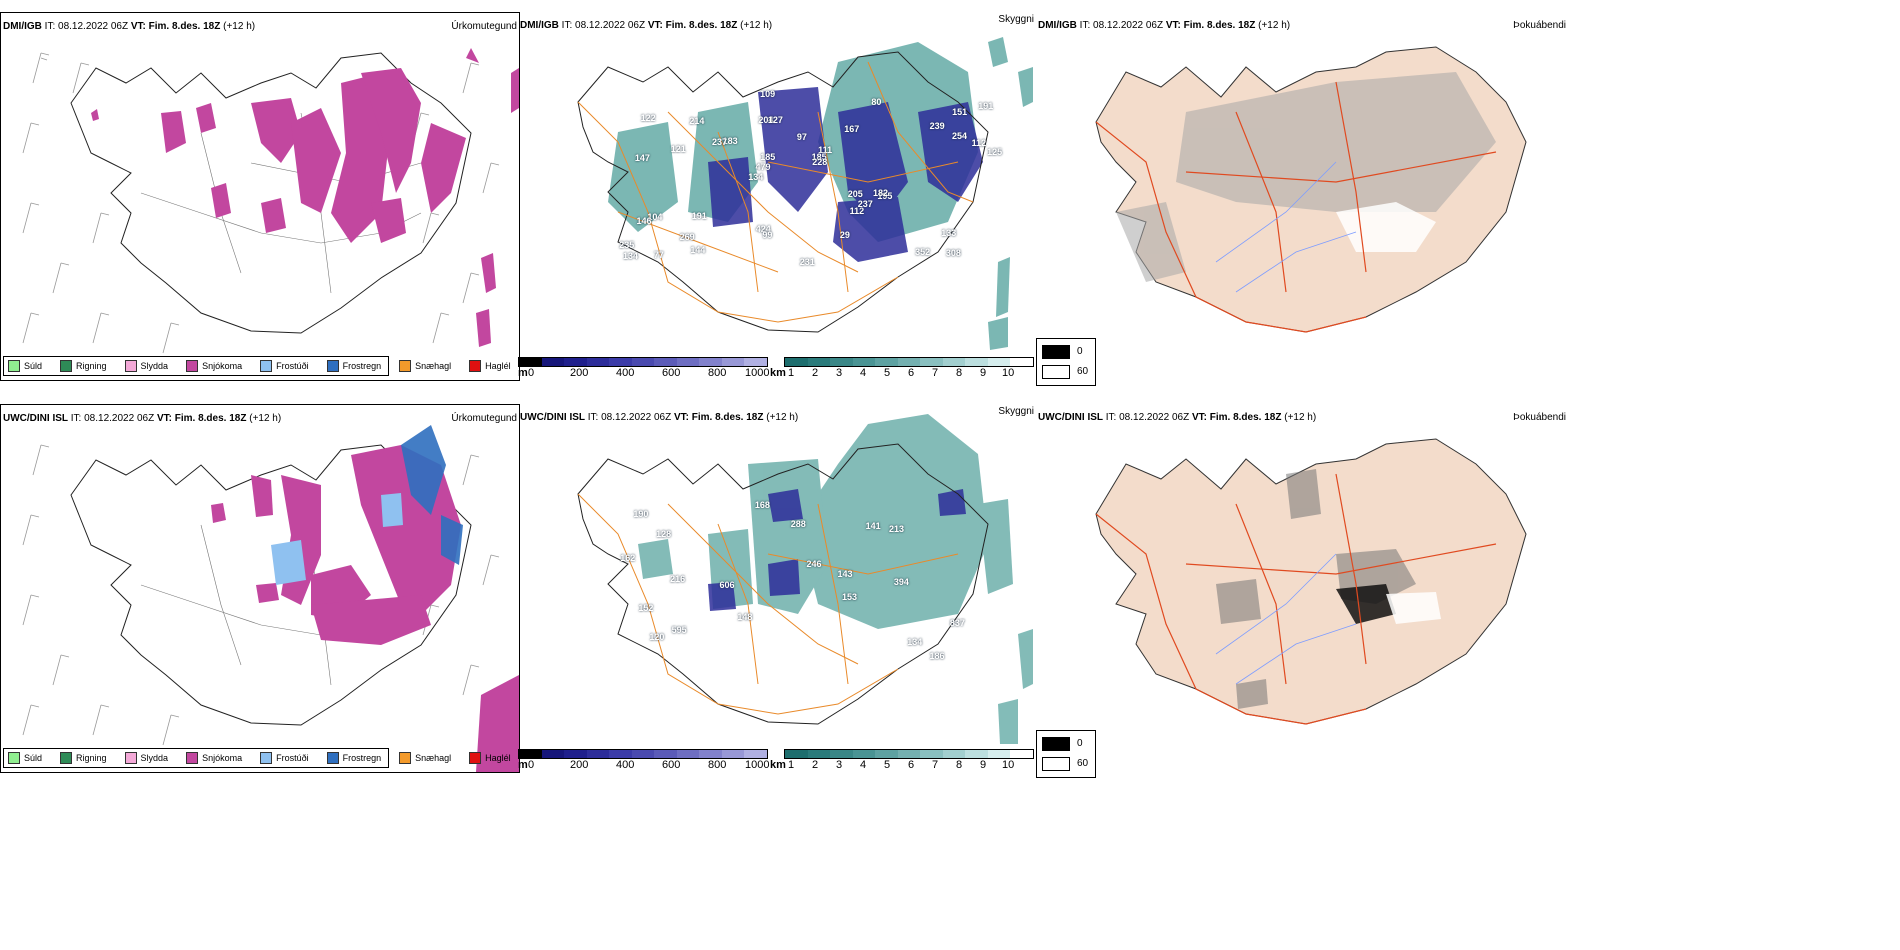 This screenshot has width=1900, height=950. What do you see at coordinates (83, 366) in the screenshot?
I see `legend-item: Rigning` at bounding box center [83, 366].